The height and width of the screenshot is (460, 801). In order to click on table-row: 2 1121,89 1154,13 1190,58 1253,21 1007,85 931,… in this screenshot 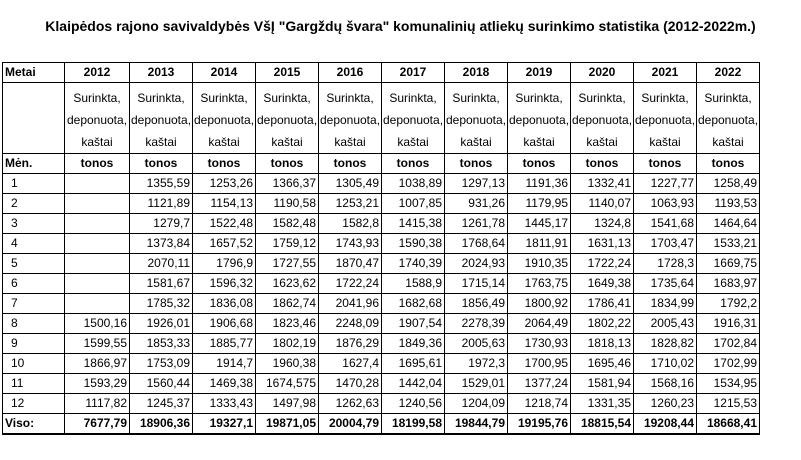, I will do `click(381, 203)`.